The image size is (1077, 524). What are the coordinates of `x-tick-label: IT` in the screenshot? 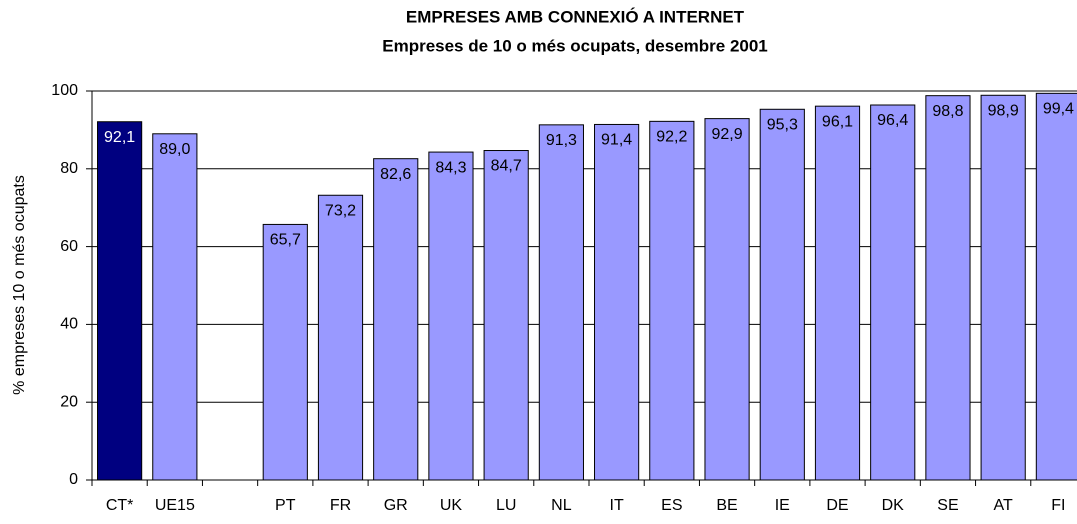 It's located at (617, 505).